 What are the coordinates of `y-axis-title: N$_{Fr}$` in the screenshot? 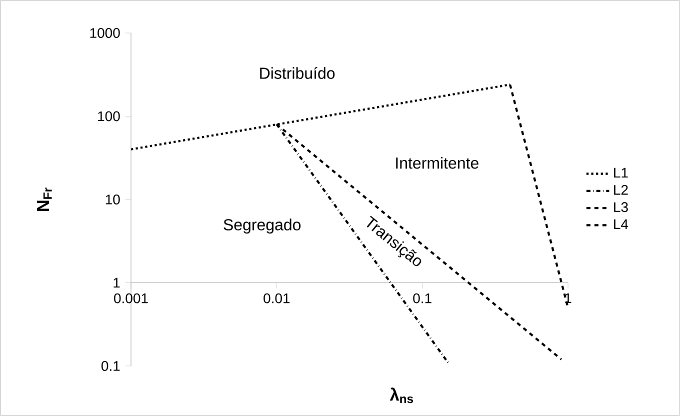 It's located at (44, 199).